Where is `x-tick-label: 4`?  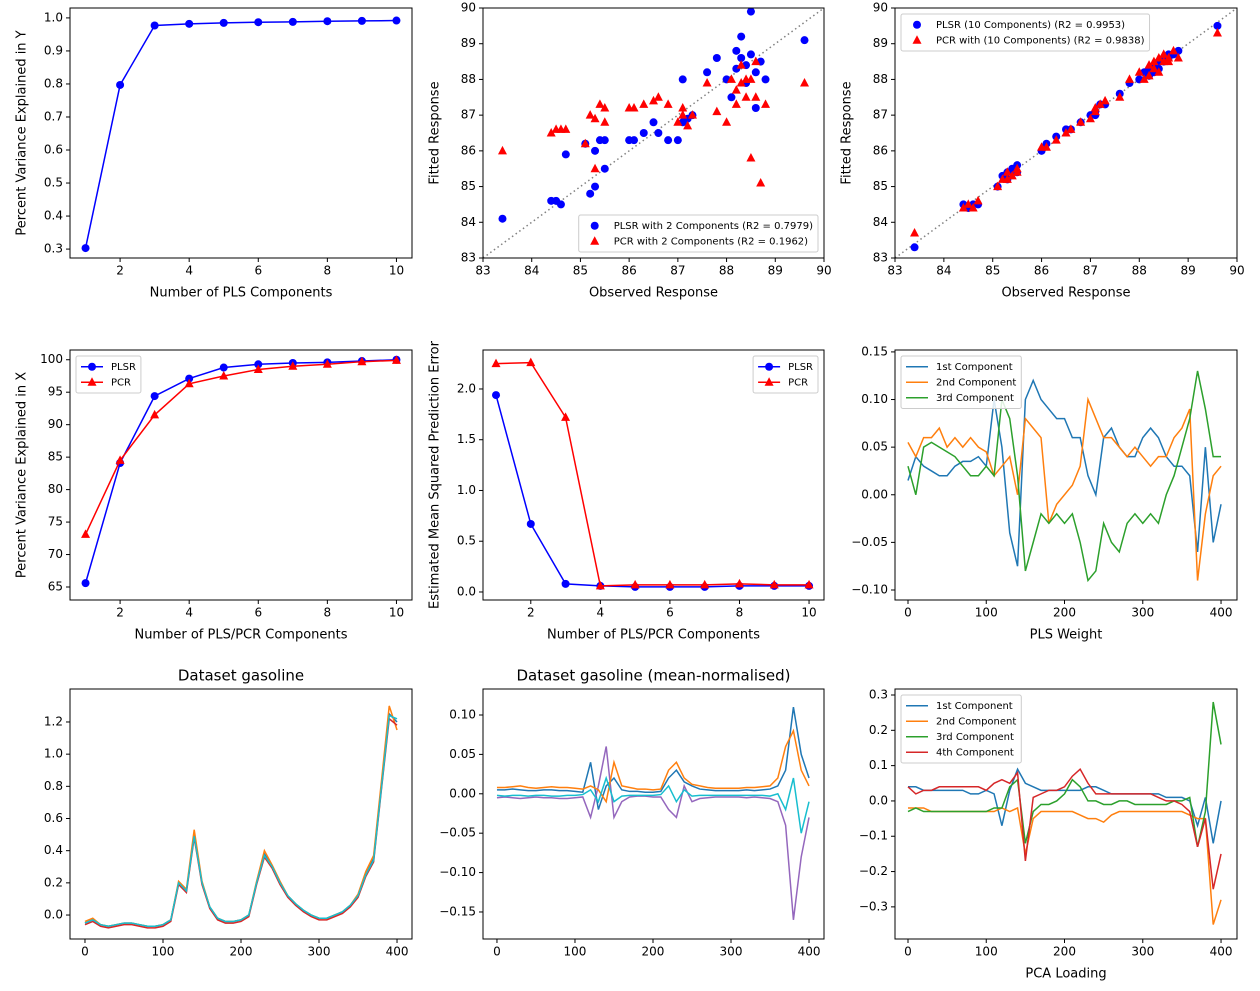
x-tick-label: 4 is located at coordinates (189, 271).